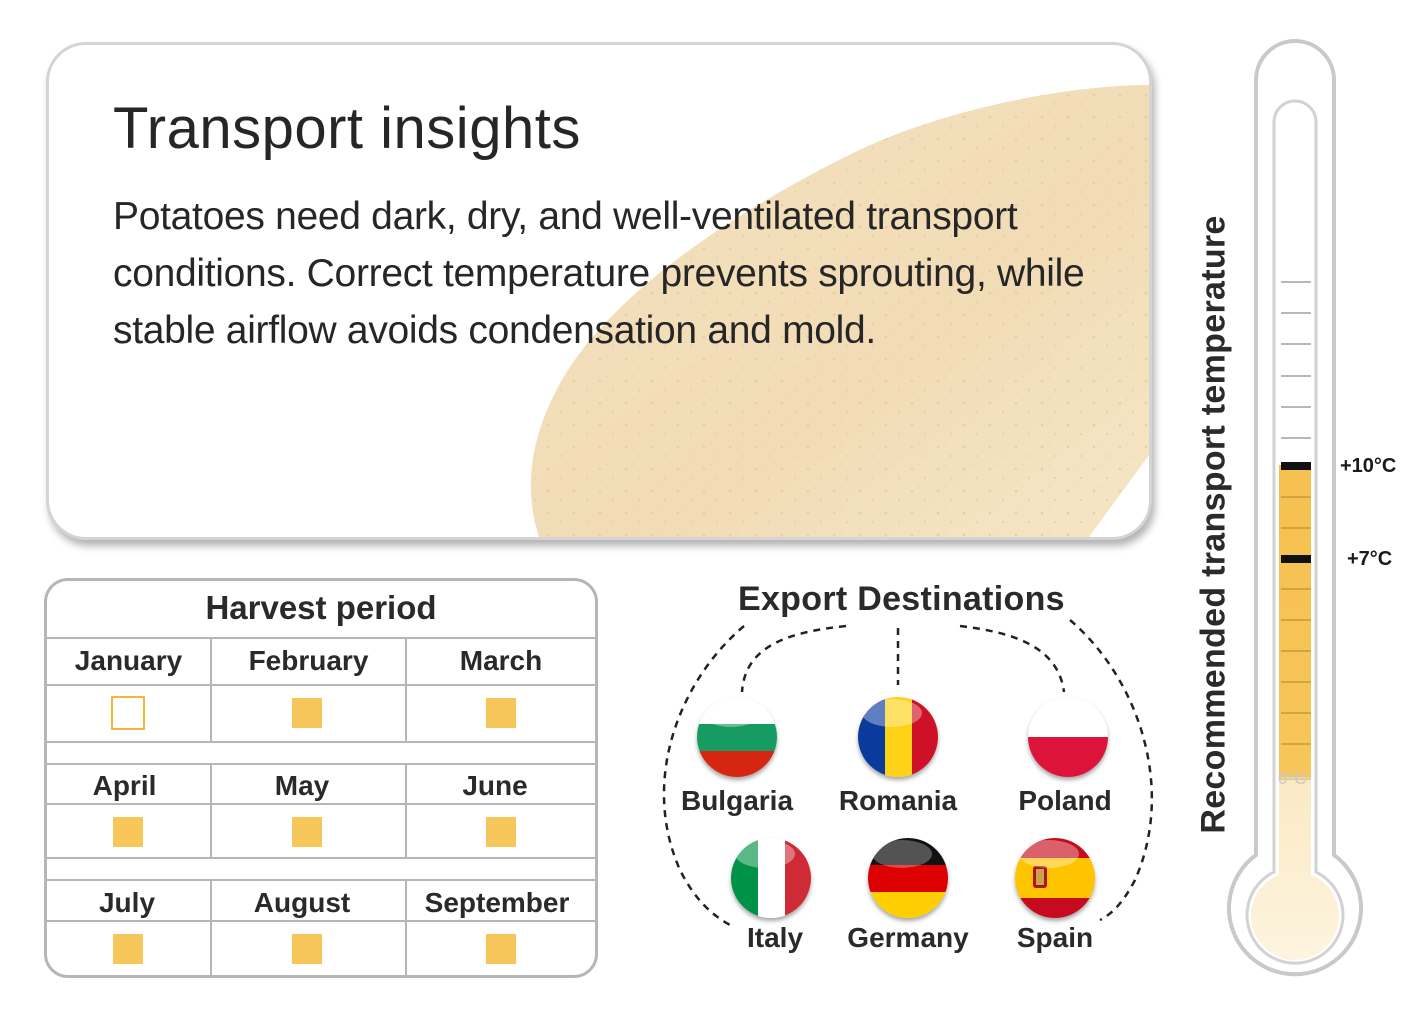 Image resolution: width=1419 pixels, height=1013 pixels. I want to click on export-destinations-title: Export Destinations, so click(901, 599).